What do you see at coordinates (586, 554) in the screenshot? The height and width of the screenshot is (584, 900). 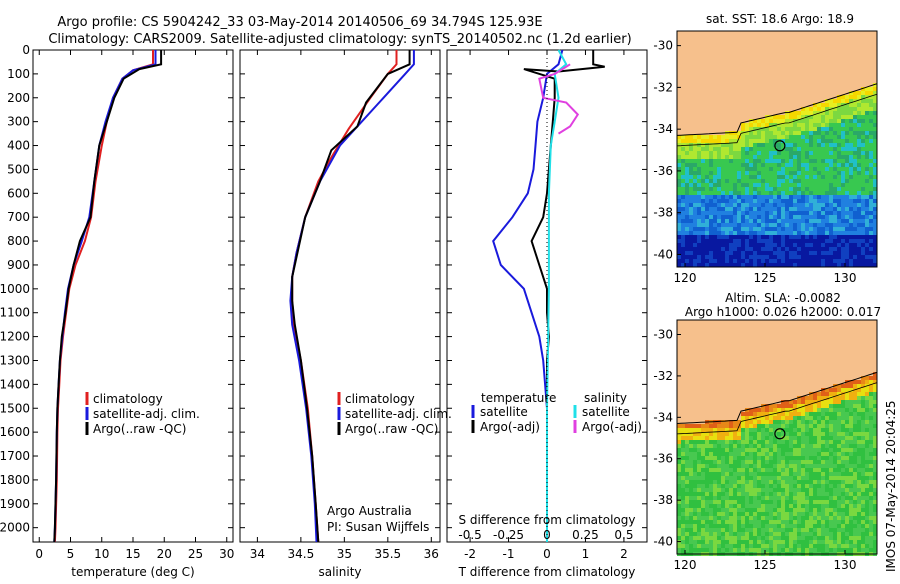 I see `x-tick-label: 1` at bounding box center [586, 554].